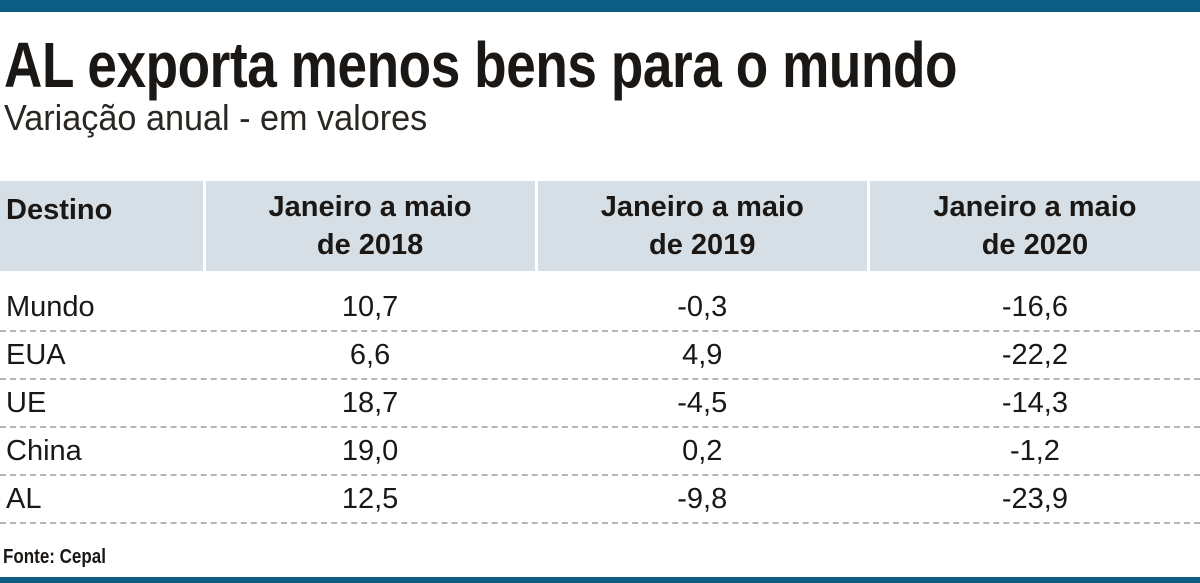  I want to click on column-header-2019: Janeiro a maio de 2019, so click(702, 226).